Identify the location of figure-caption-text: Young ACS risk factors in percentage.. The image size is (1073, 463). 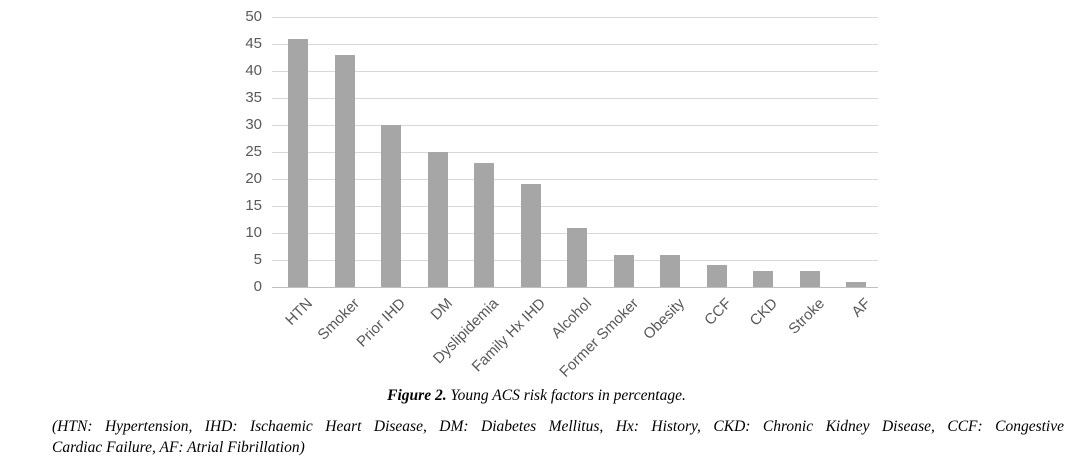
(566, 395).